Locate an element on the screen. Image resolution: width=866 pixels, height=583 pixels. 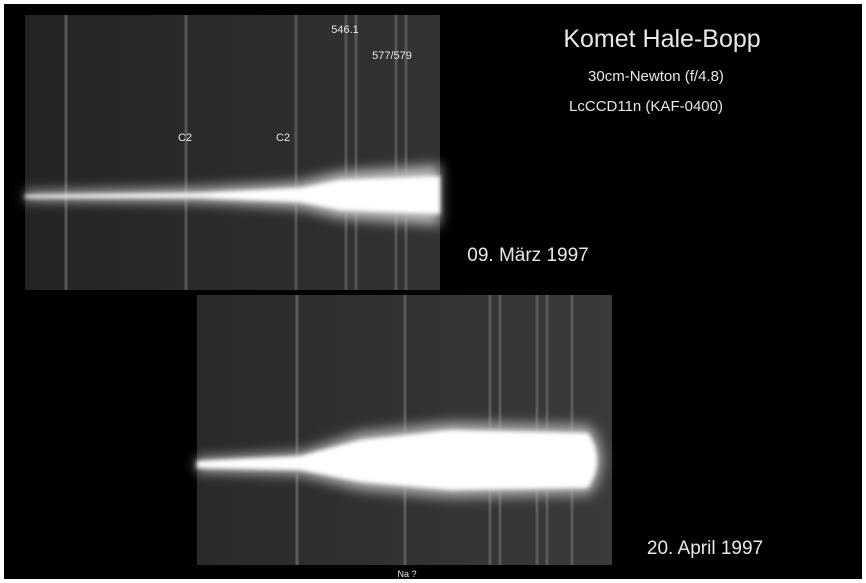
title: Komet Hale-Bopp is located at coordinates (661, 39).